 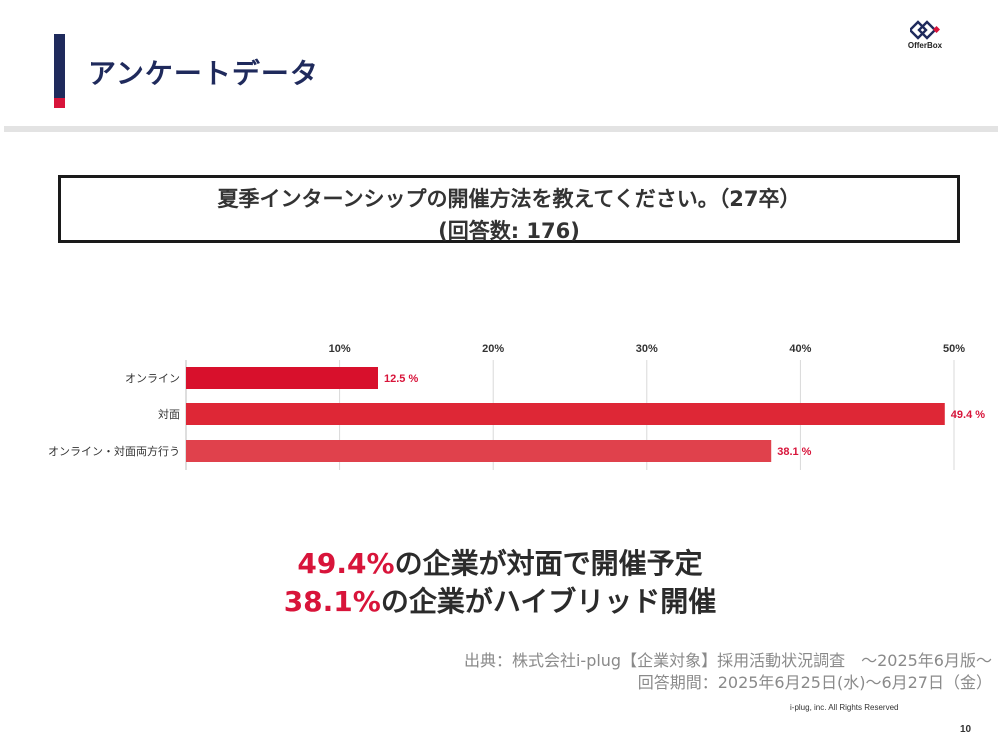 What do you see at coordinates (152, 378) in the screenshot?
I see `category-label: オンライン` at bounding box center [152, 378].